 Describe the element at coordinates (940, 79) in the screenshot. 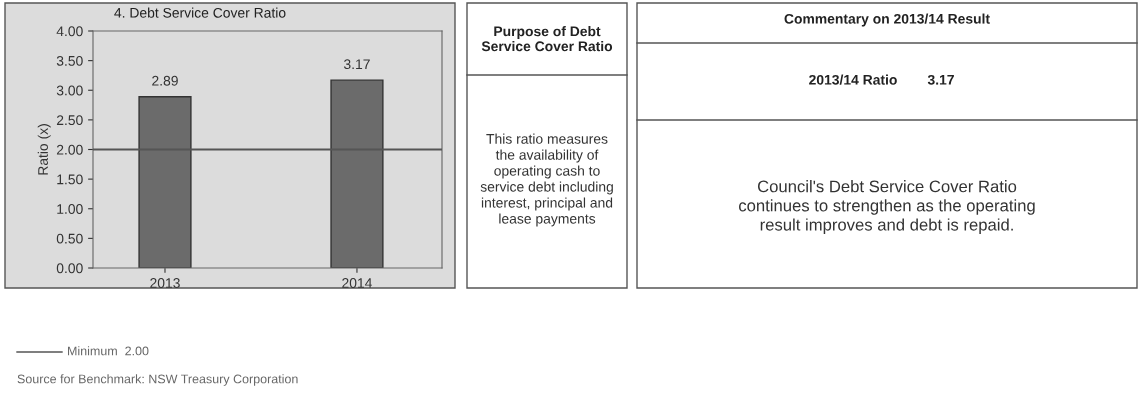

I see `text: 3.17` at that location.